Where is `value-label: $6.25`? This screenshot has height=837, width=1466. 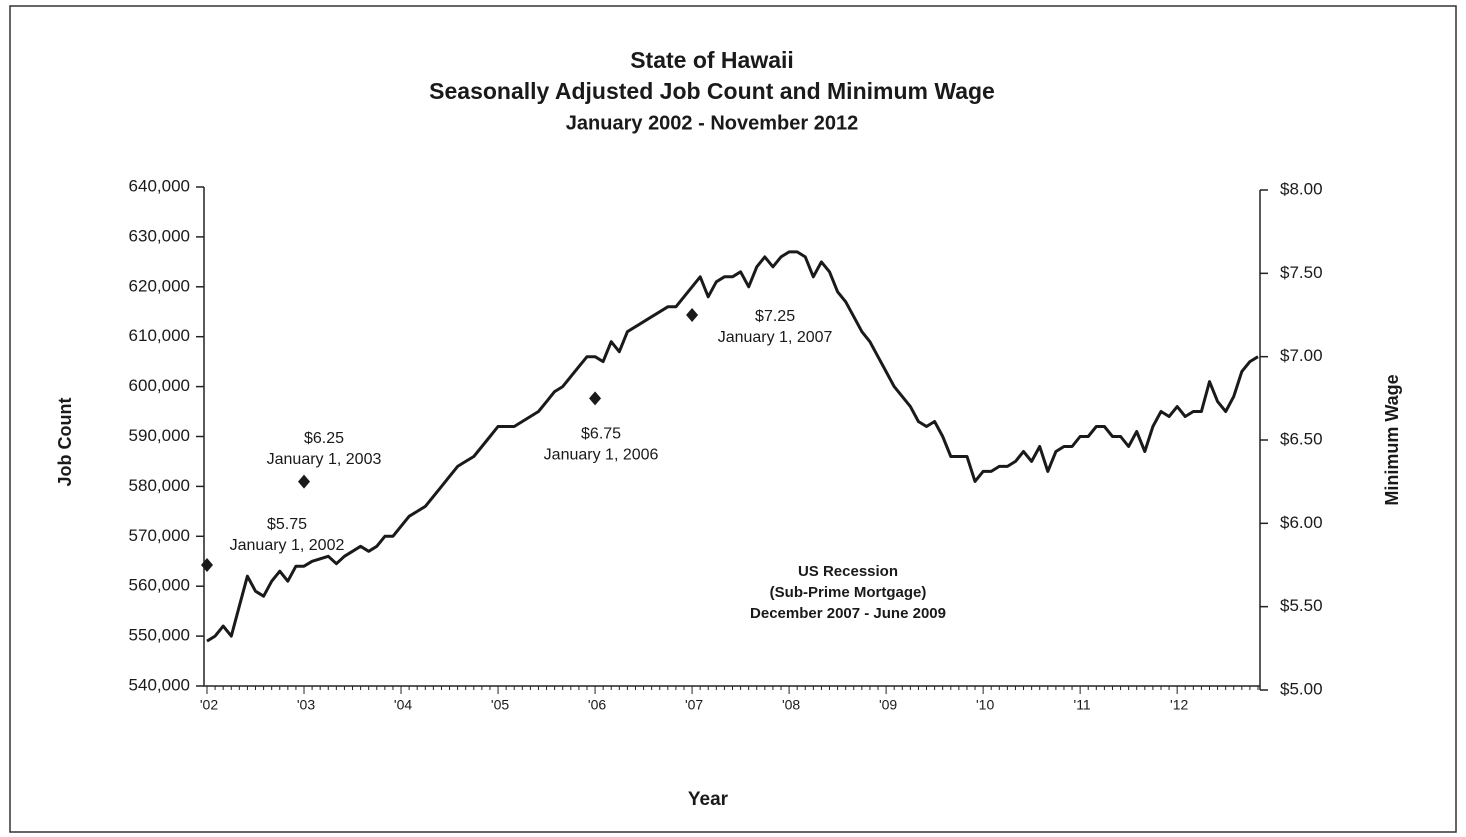
value-label: $6.25 is located at coordinates (324, 438).